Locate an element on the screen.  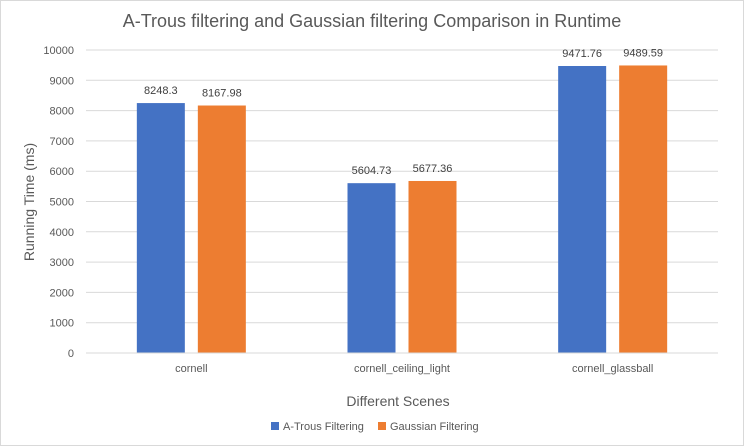
y-axis-title: Running Time (ms) is located at coordinates (29, 202).